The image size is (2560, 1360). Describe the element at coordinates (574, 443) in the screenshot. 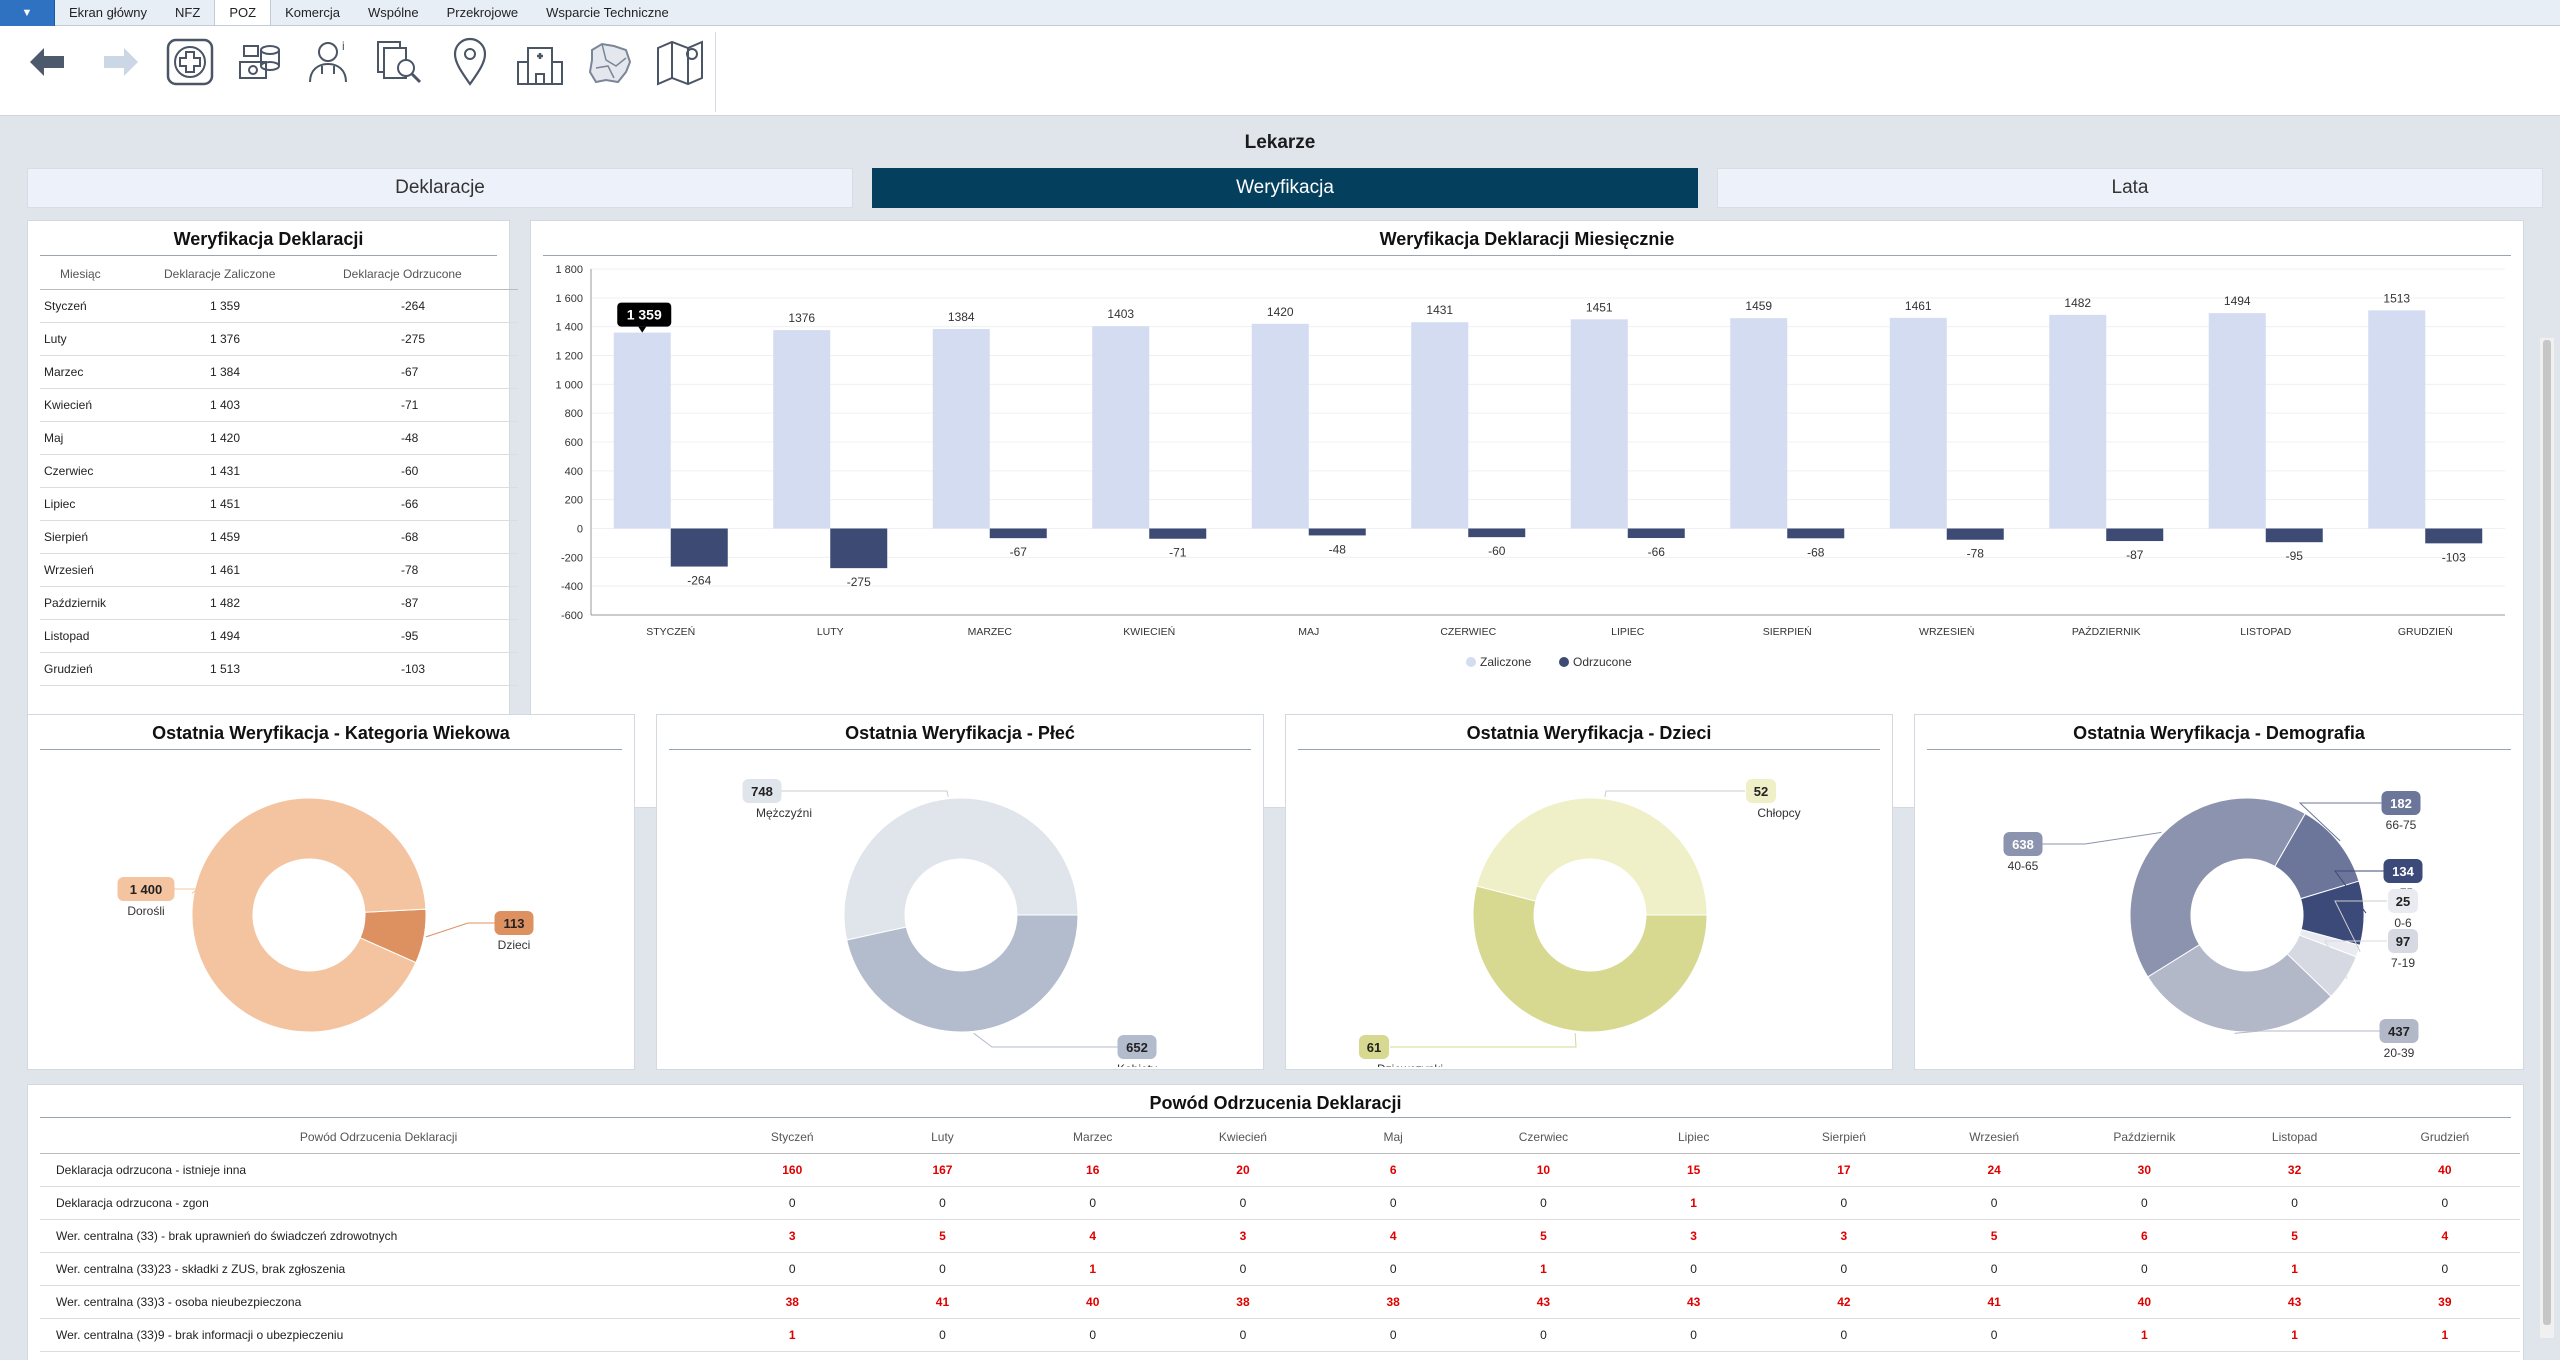

I see `y-tick-label: 600` at that location.